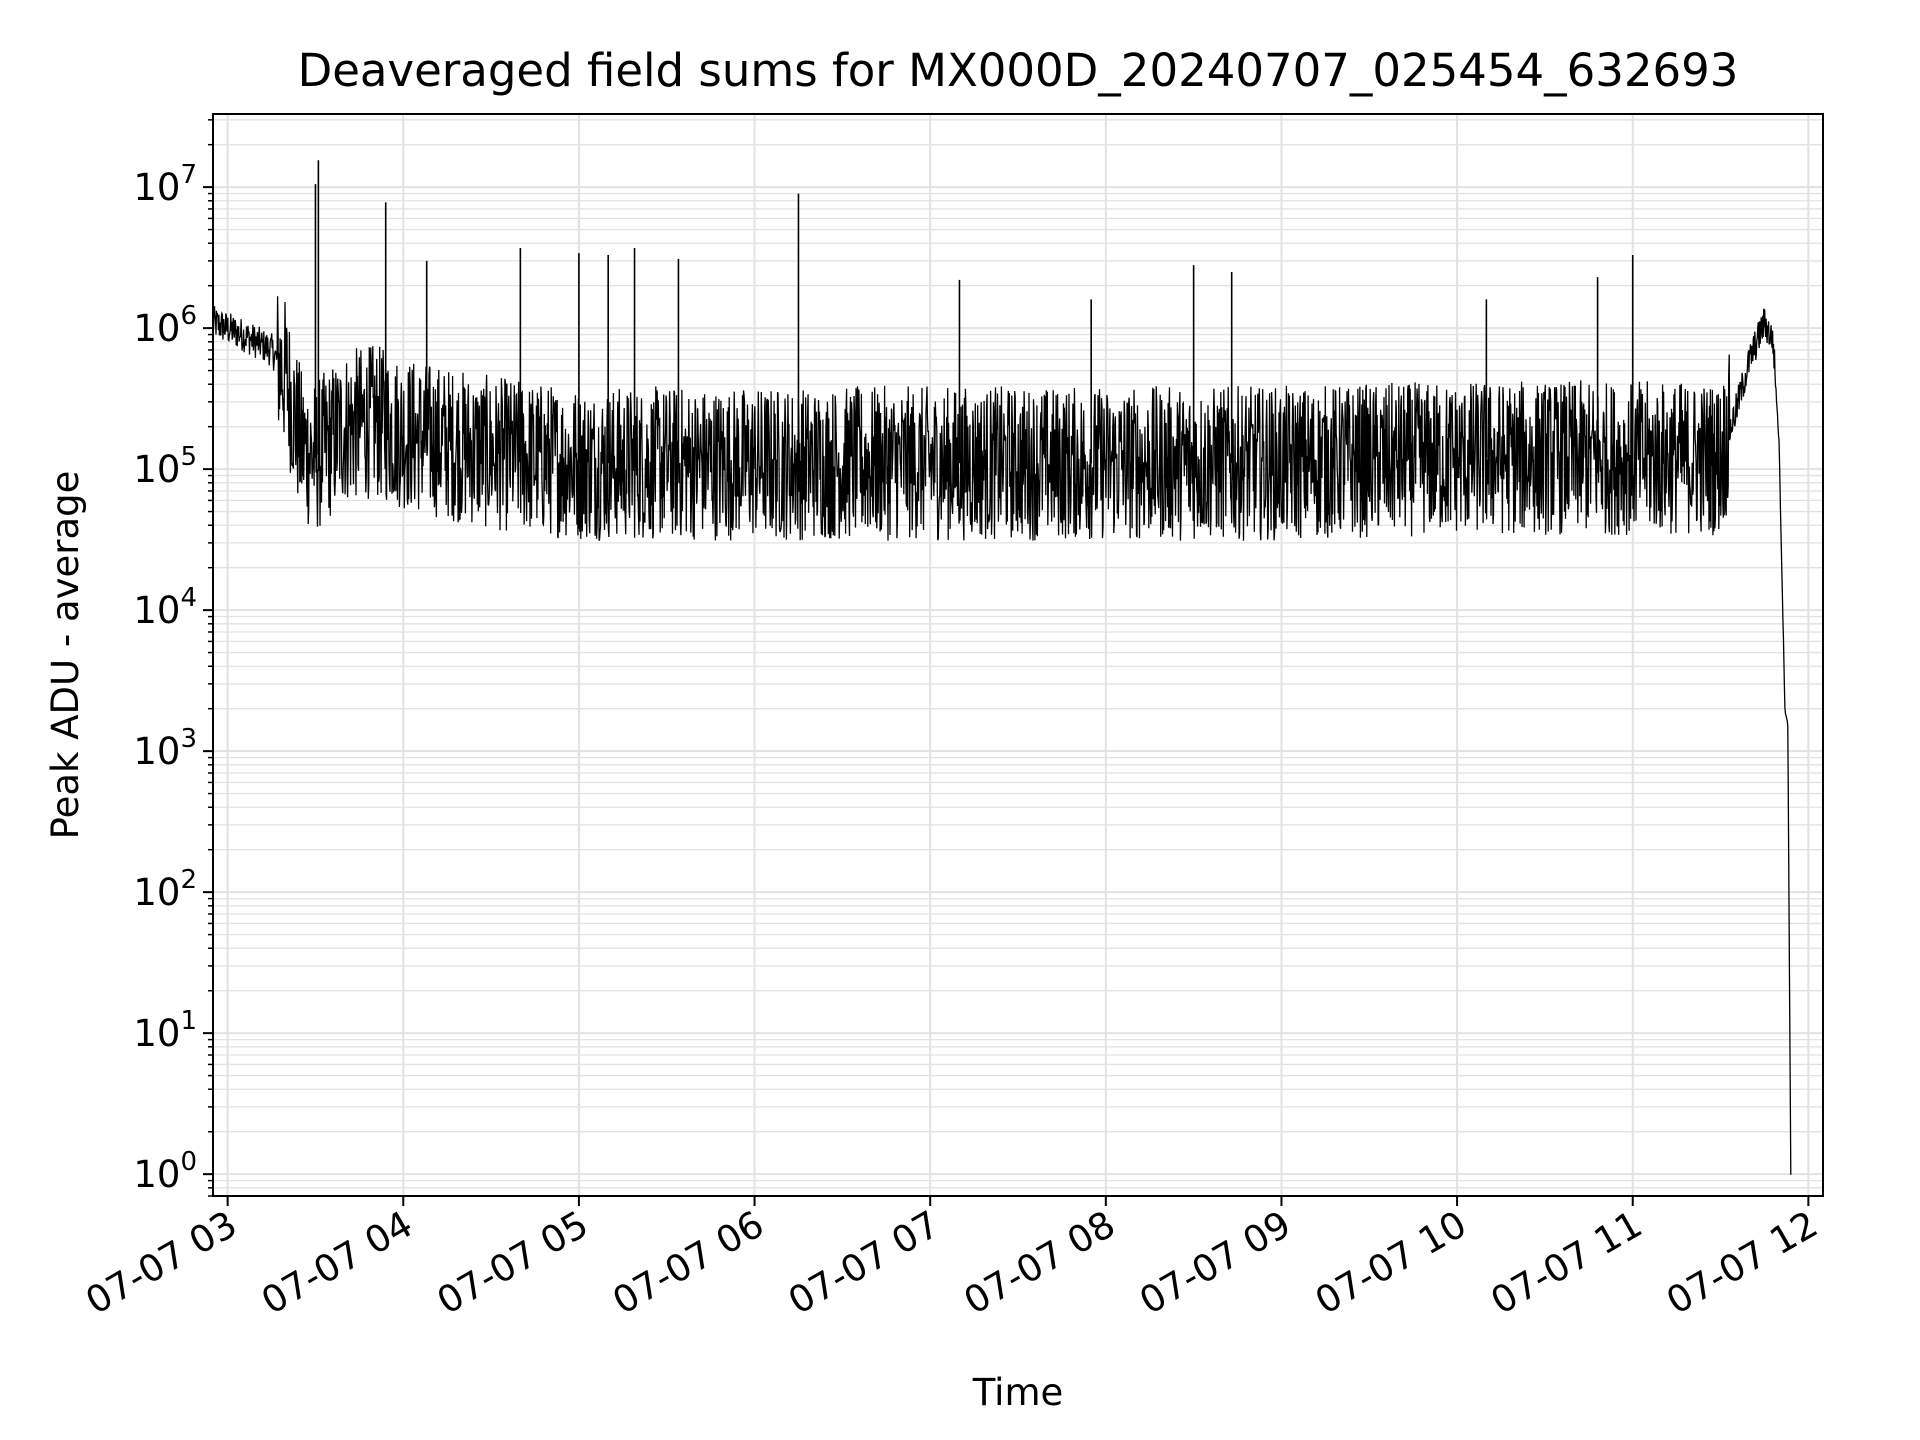 The height and width of the screenshot is (1440, 1920). Describe the element at coordinates (165, 325) in the screenshot. I see `y-tick-label: 10⁶` at that location.